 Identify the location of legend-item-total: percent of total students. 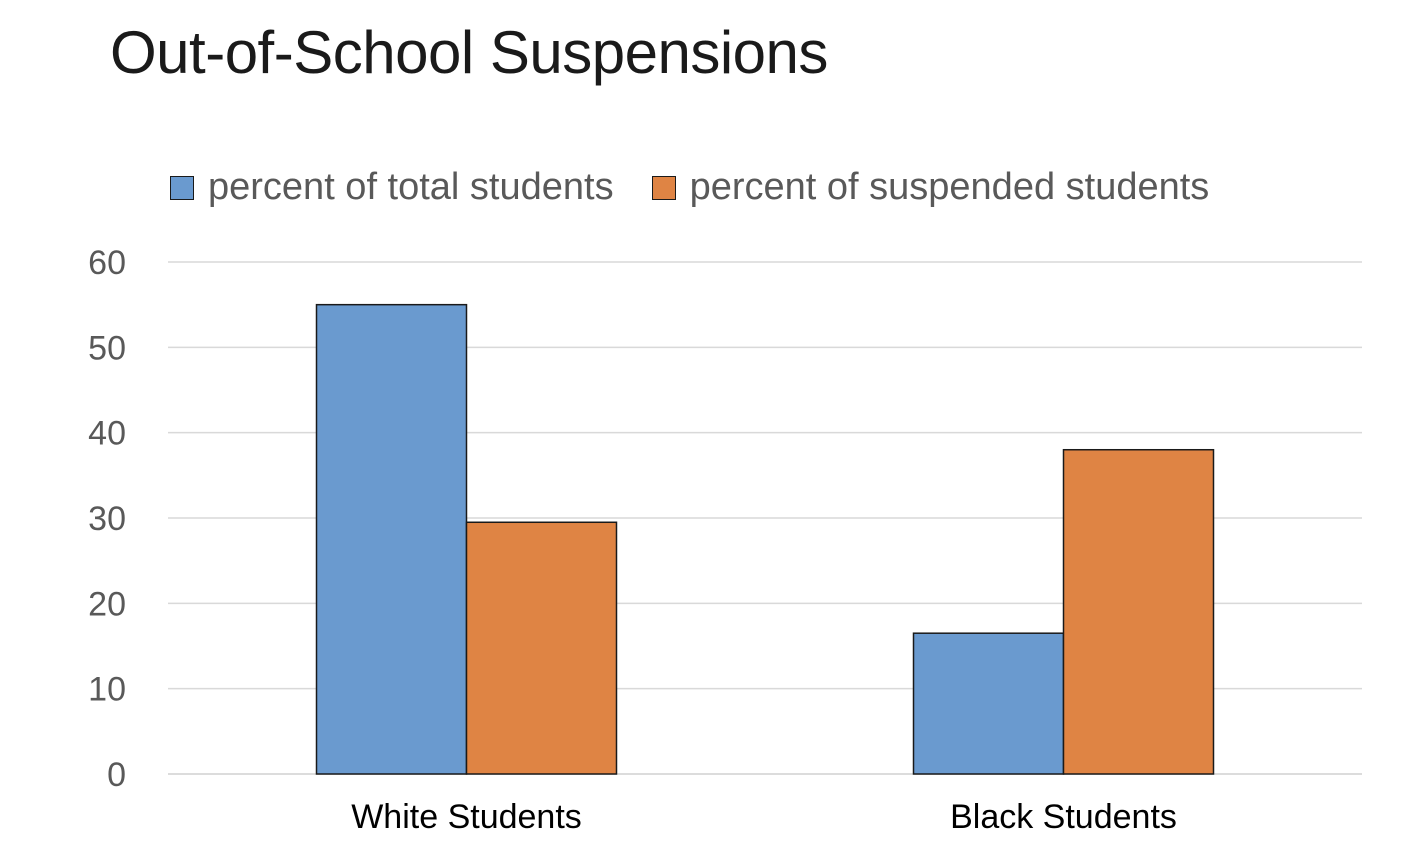
(392, 187).